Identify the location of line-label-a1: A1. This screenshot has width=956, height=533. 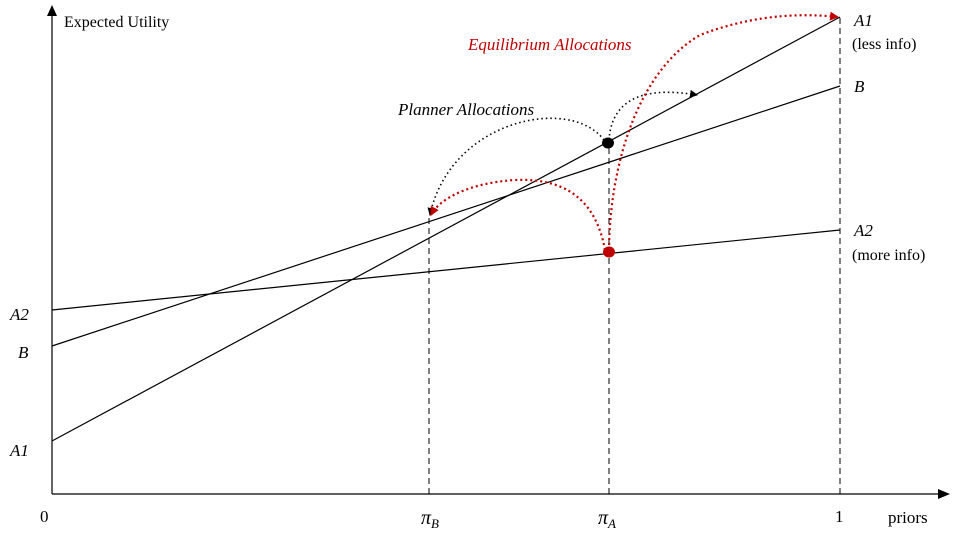
(863, 20).